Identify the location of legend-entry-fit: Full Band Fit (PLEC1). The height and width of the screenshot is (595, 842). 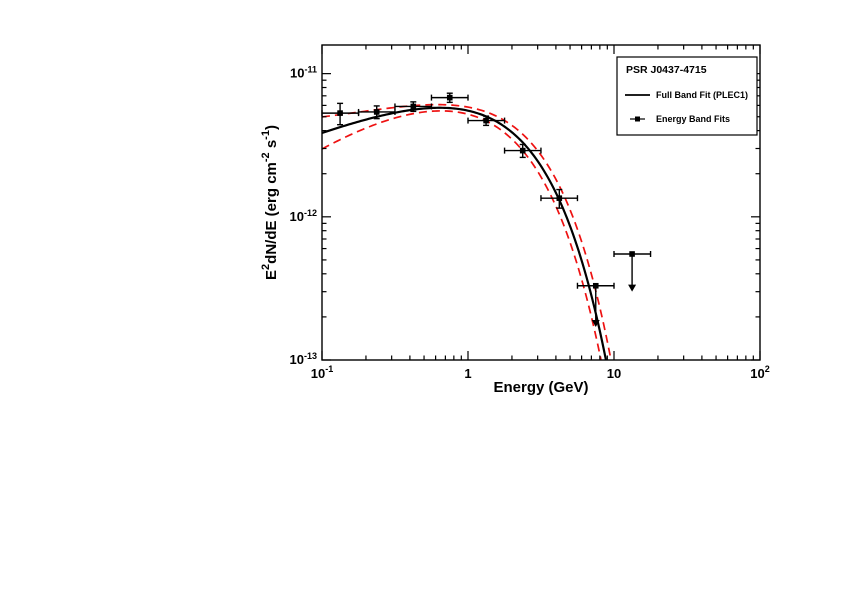
(702, 95).